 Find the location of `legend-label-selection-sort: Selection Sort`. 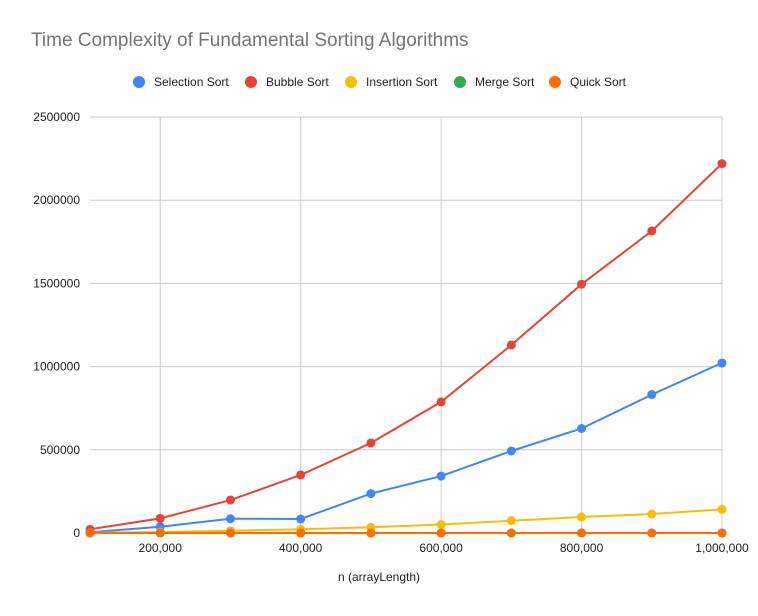

legend-label-selection-sort: Selection Sort is located at coordinates (191, 82).